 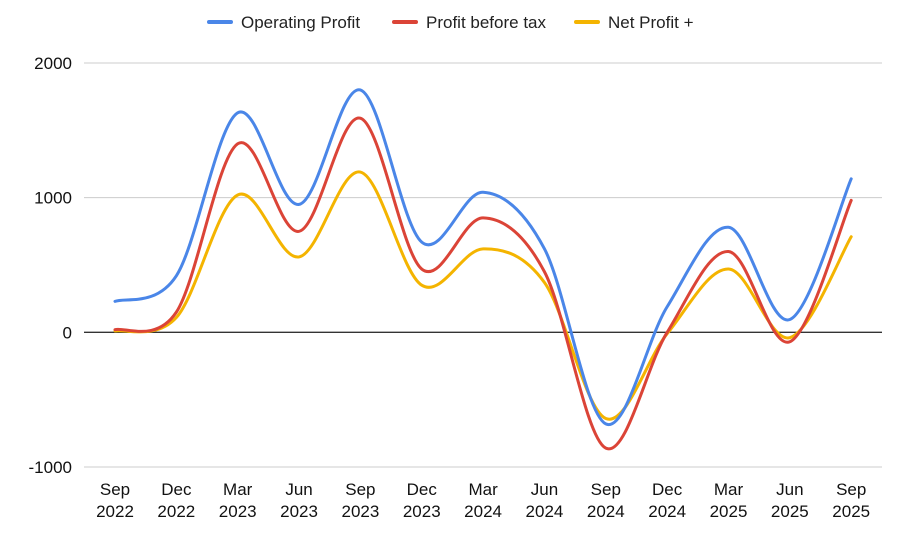 What do you see at coordinates (300, 22) in the screenshot?
I see `legend-label: Operating Profit` at bounding box center [300, 22].